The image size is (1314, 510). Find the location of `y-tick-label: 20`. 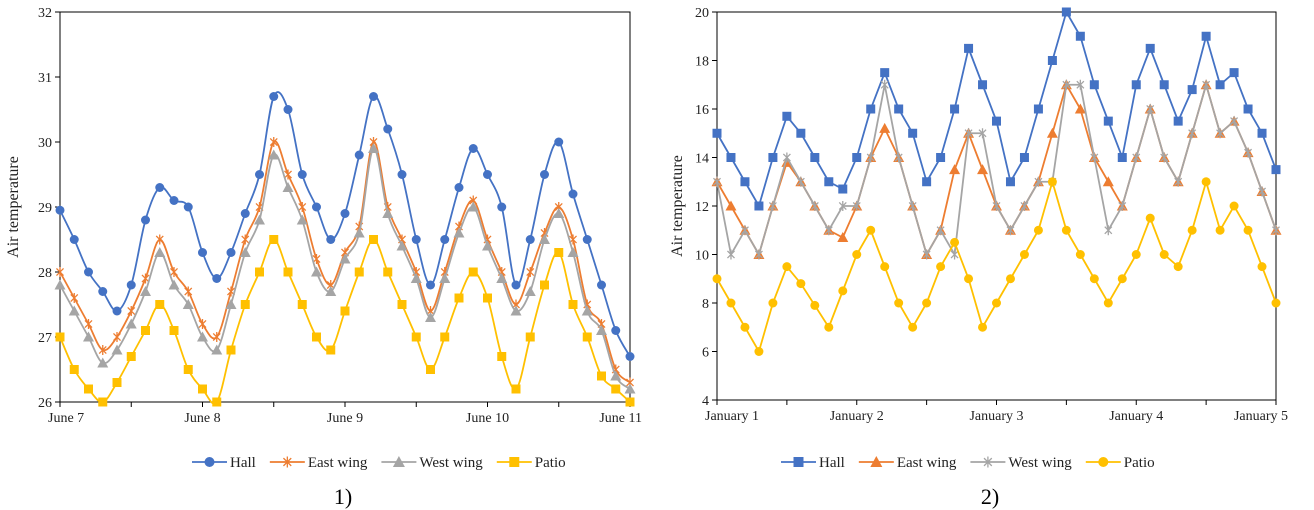

y-tick-label: 20 is located at coordinates (702, 13).